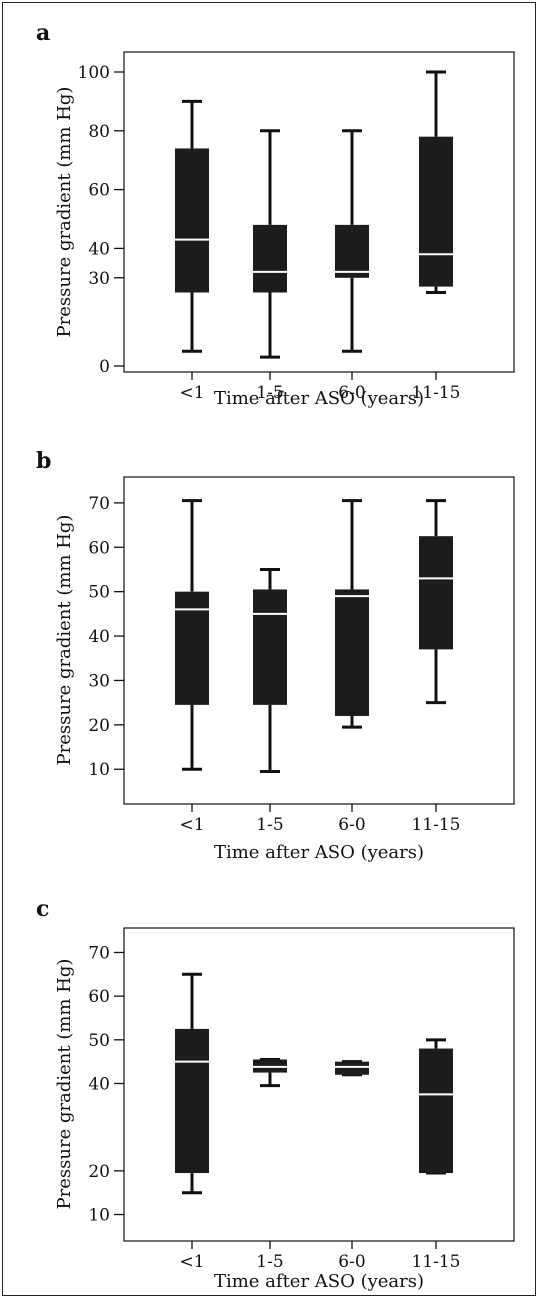 The height and width of the screenshot is (1299, 540). I want to click on panel-letter: c, so click(42, 909).